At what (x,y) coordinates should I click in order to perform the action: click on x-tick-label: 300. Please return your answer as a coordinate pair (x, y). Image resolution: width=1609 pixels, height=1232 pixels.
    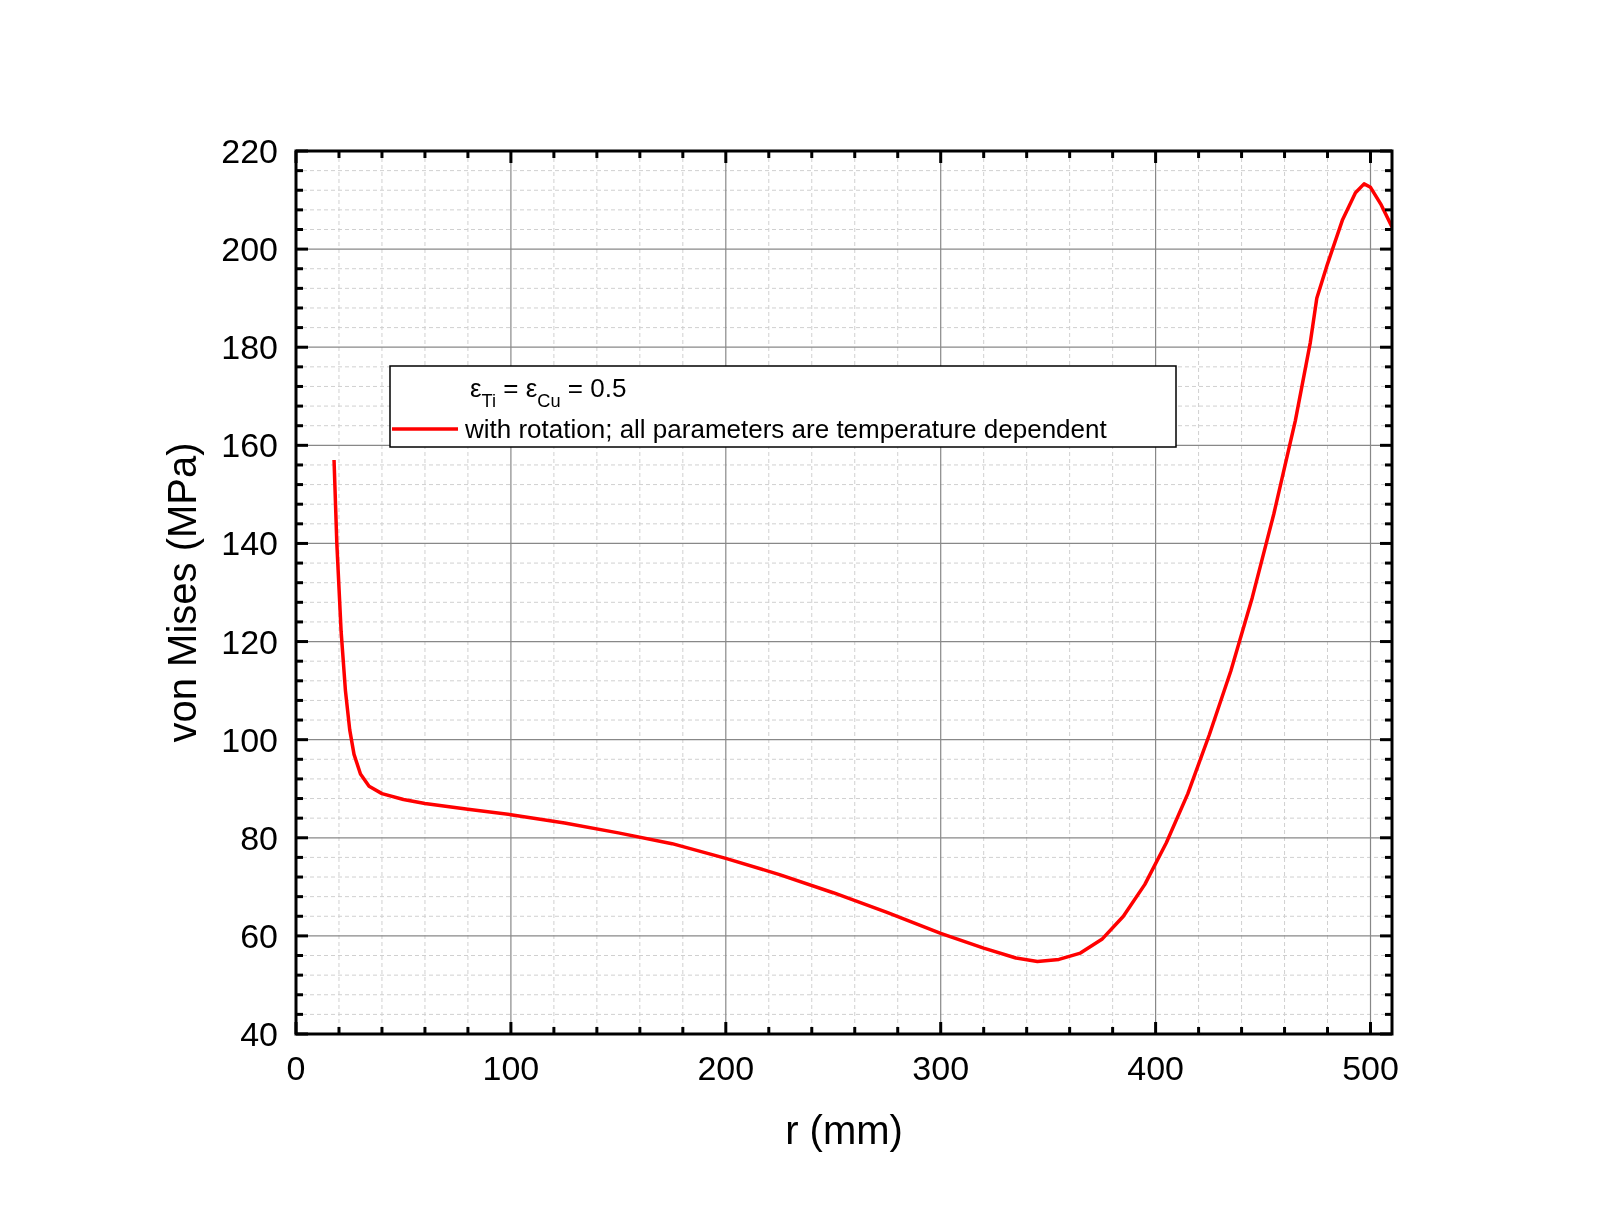
    Looking at the image, I should click on (941, 1068).